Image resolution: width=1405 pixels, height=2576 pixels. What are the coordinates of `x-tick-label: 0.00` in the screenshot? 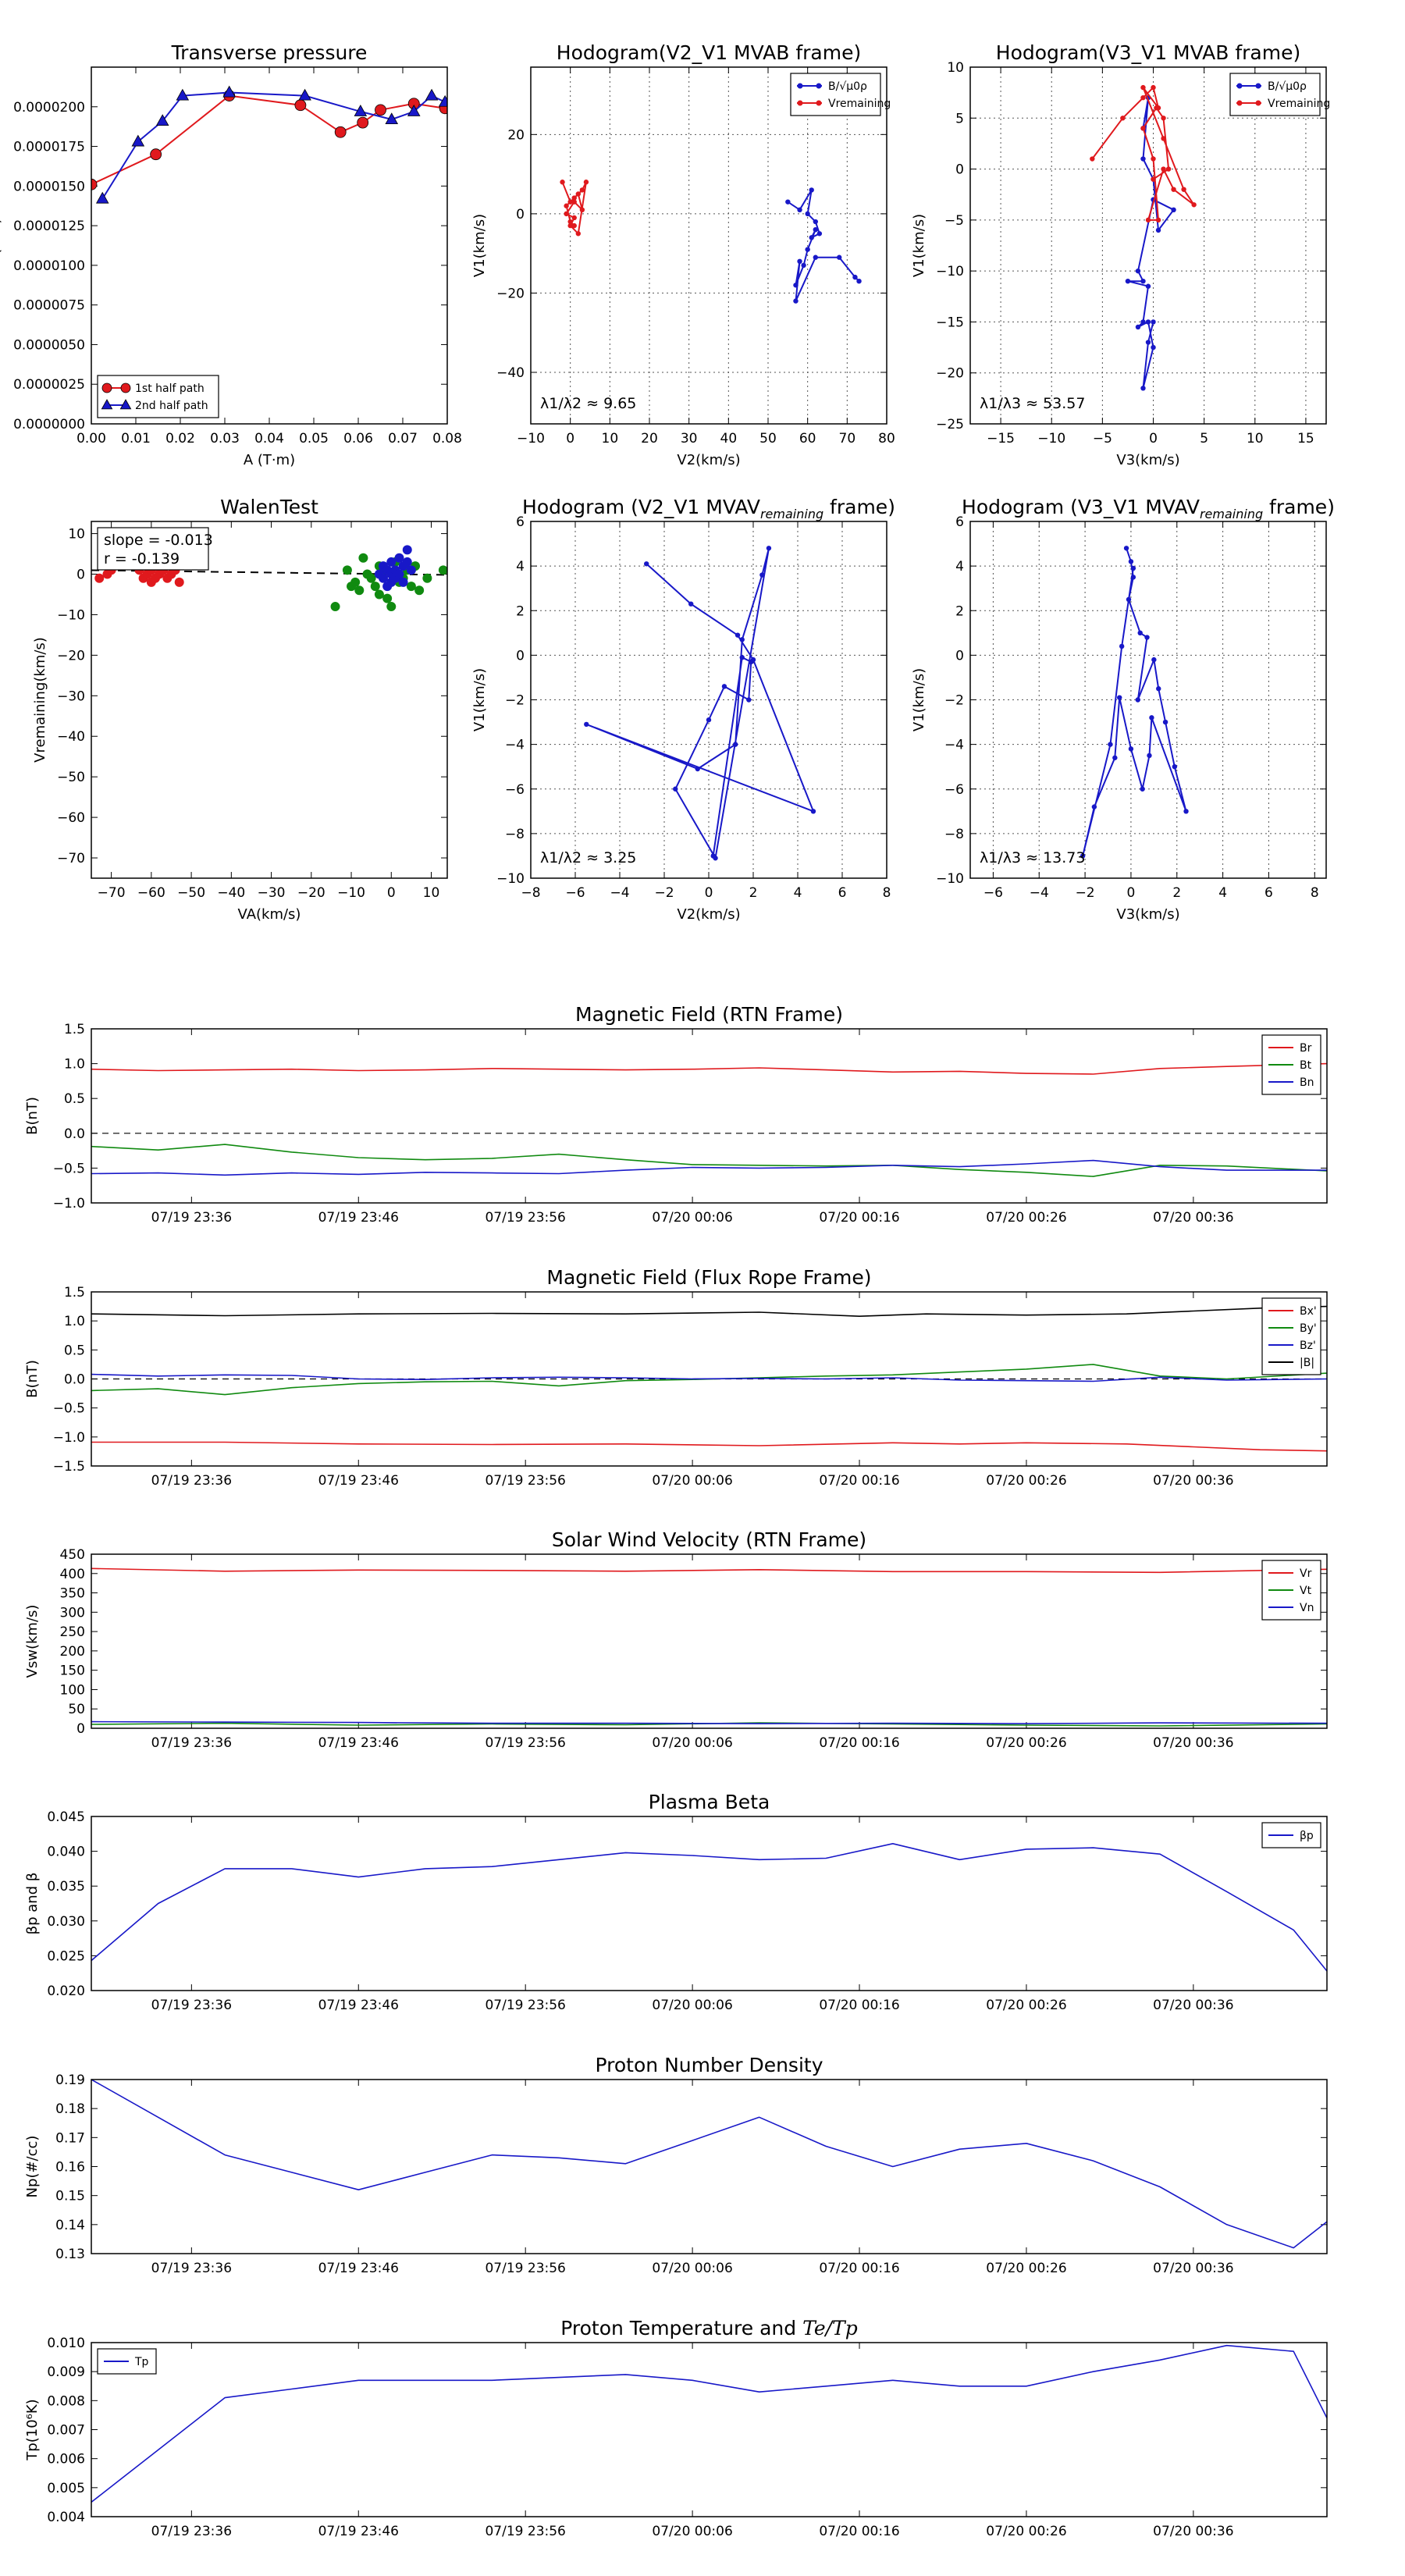 It's located at (91, 439).